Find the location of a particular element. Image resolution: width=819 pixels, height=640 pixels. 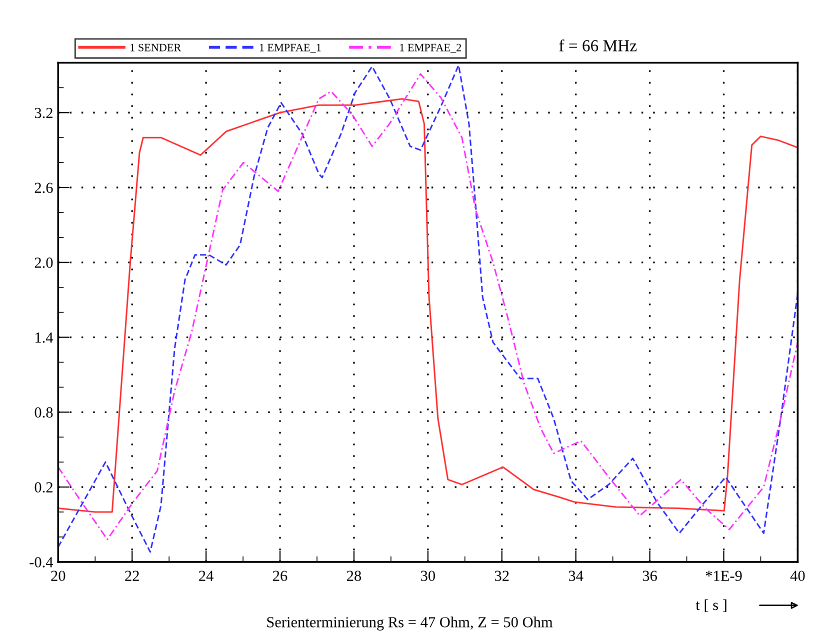

x-tick-label: 30 is located at coordinates (428, 576).